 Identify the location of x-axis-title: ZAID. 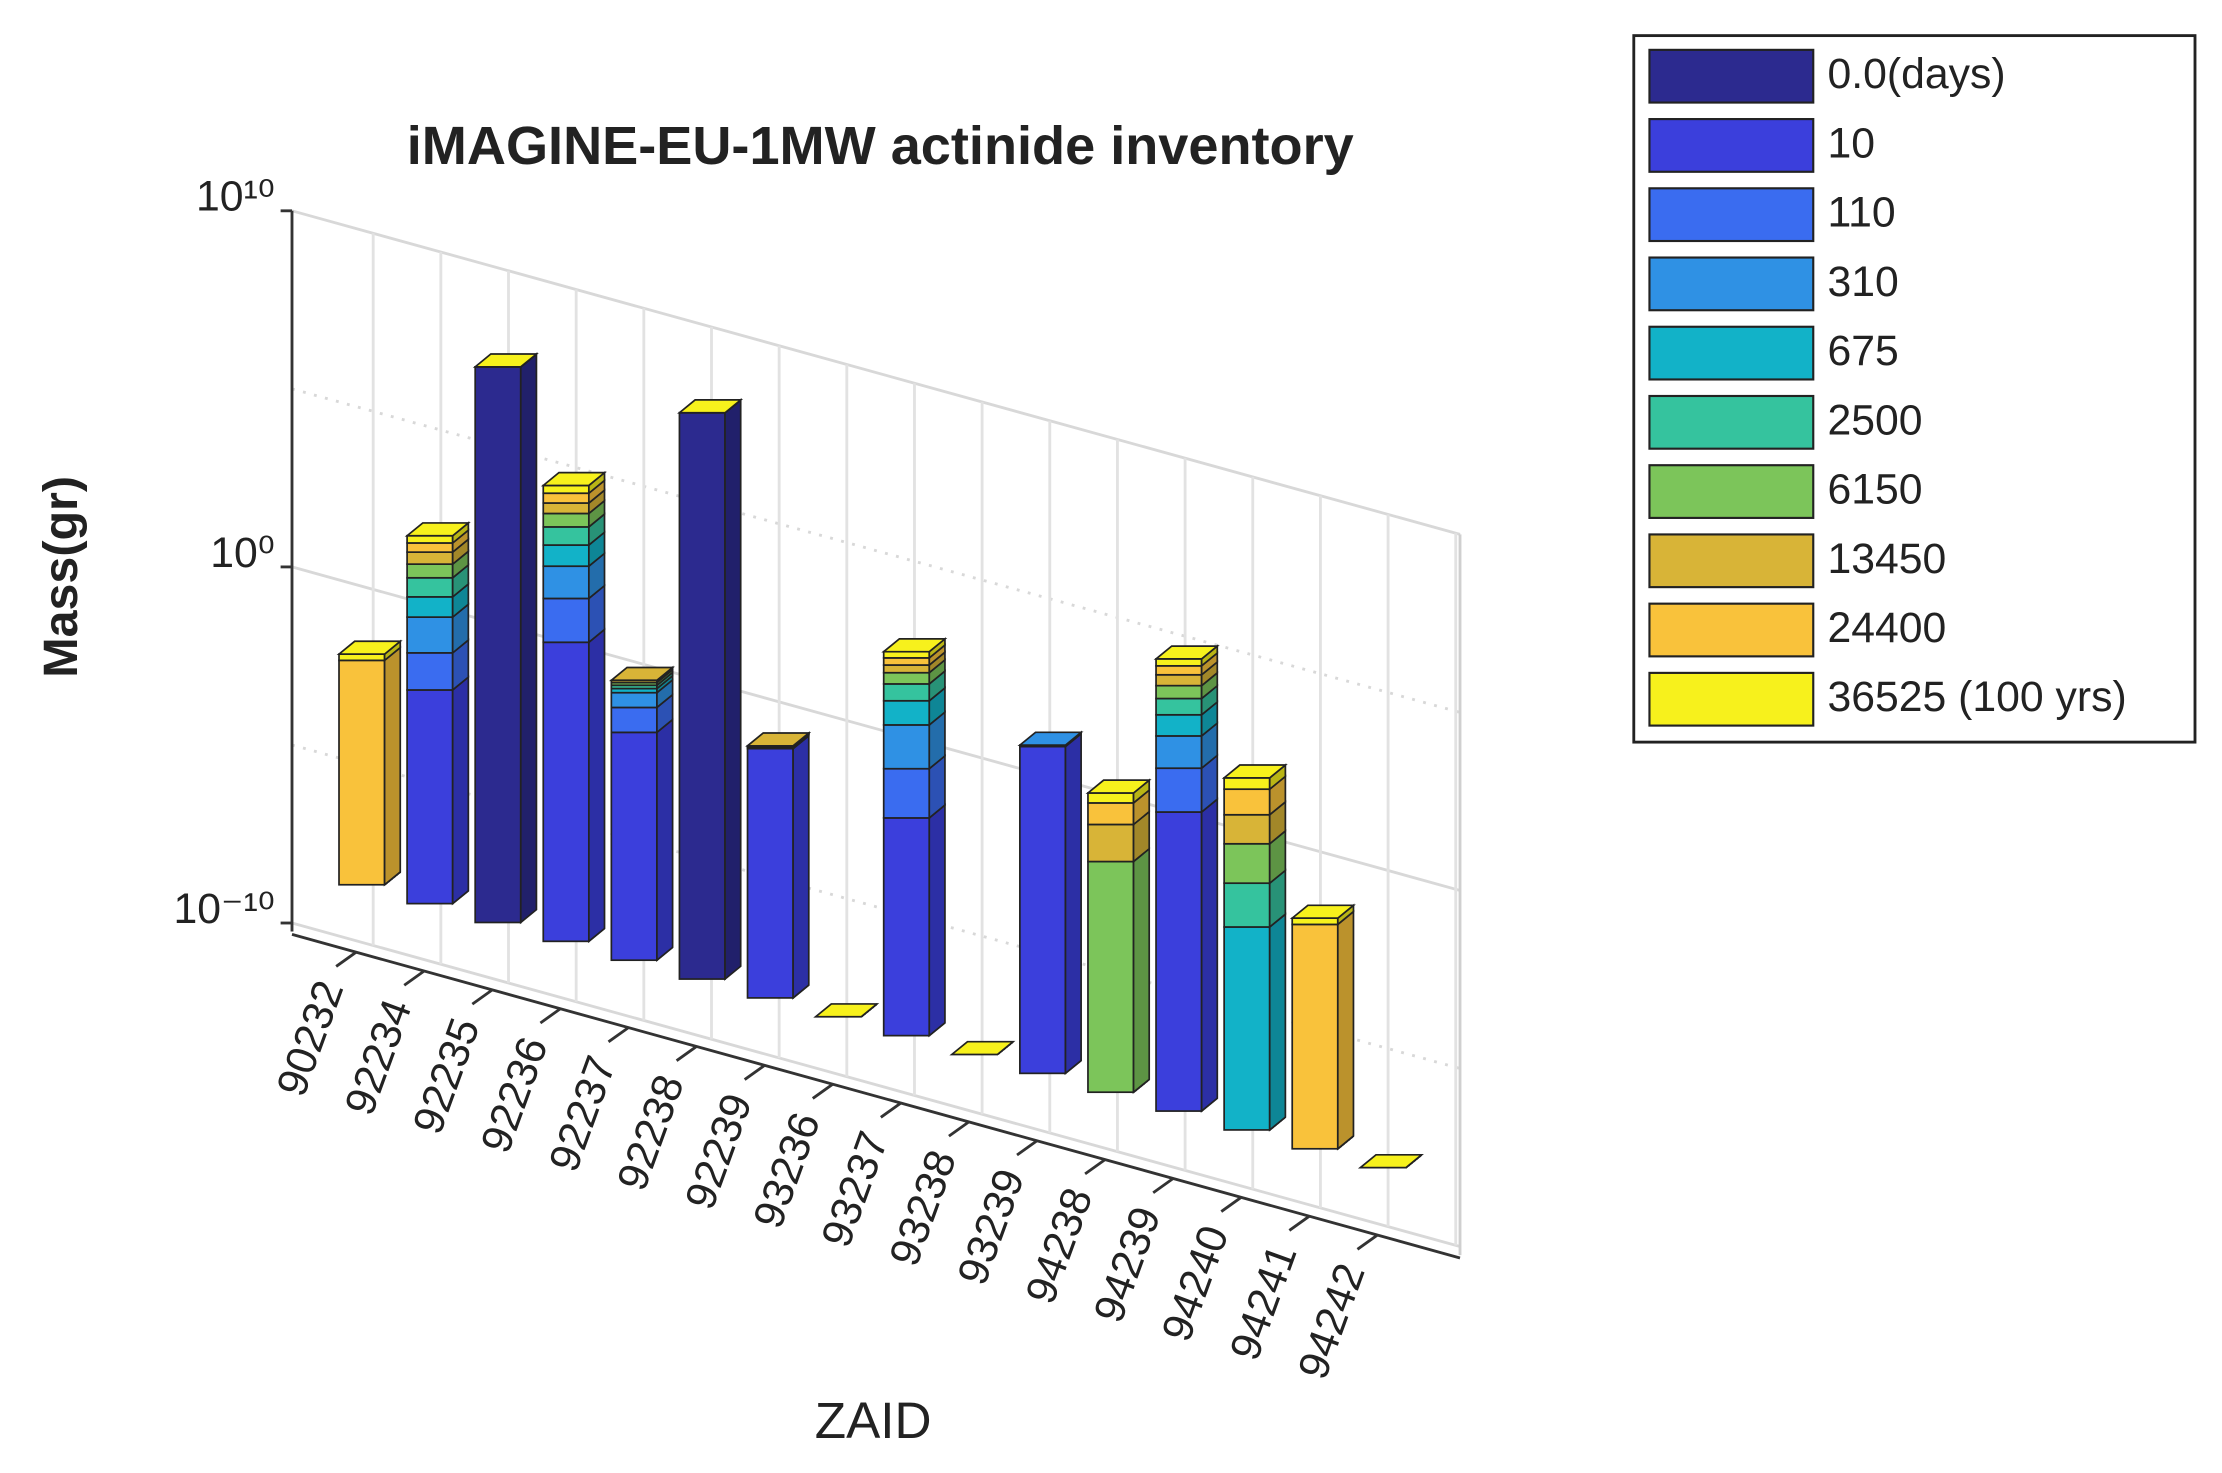
(873, 1420).